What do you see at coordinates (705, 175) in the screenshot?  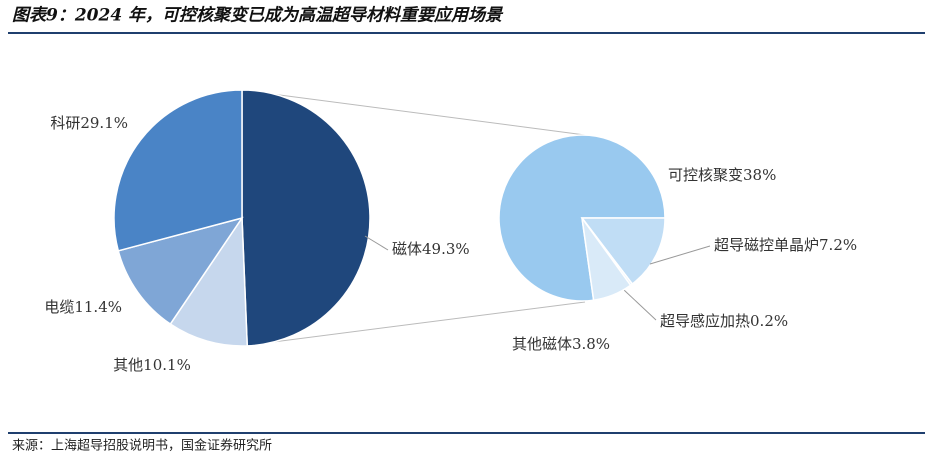 I see `category-label: 可控核聚变` at bounding box center [705, 175].